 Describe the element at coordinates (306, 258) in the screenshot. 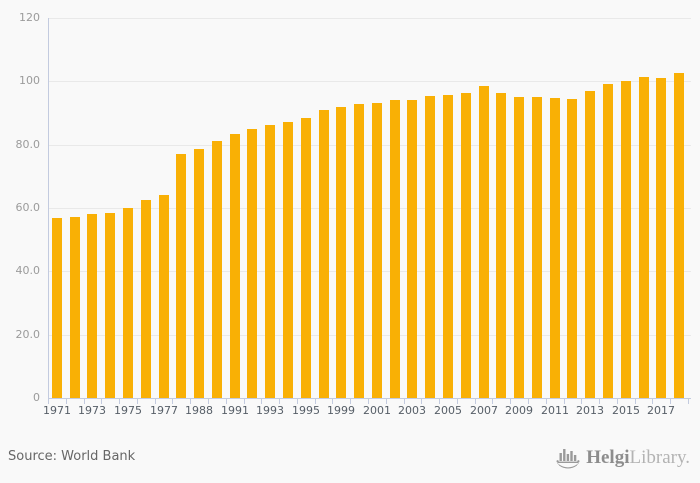

I see `bar-1995` at that location.